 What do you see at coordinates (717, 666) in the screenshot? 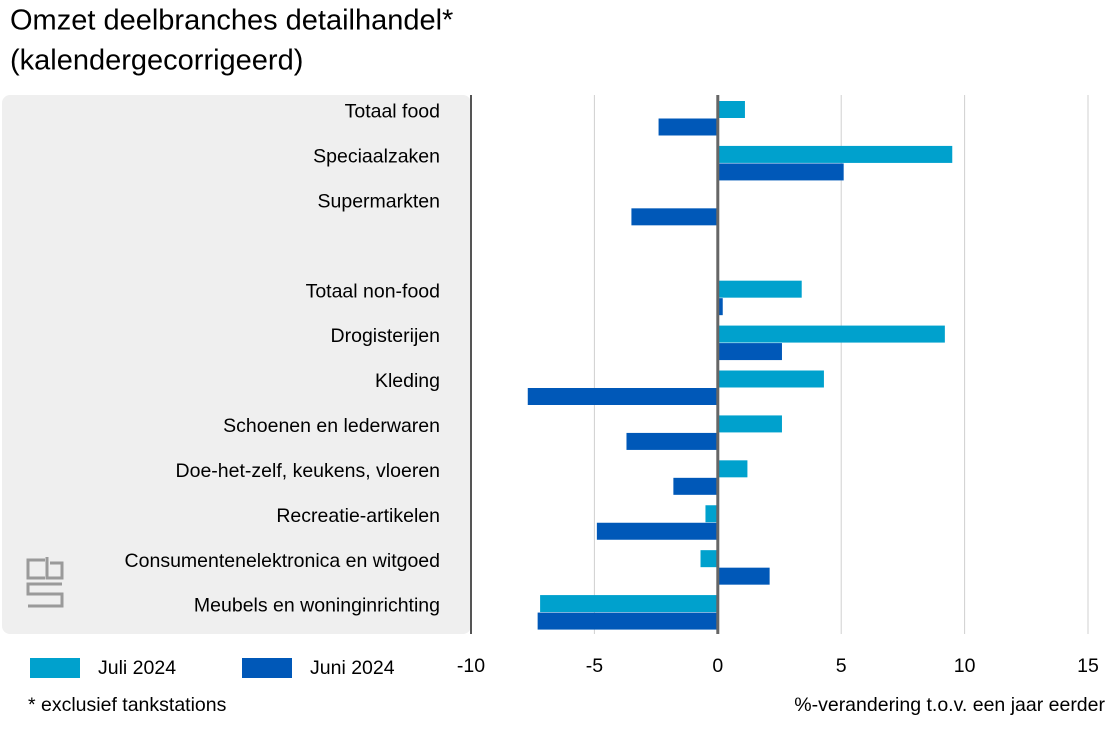
I see `x-tick-label: 0` at bounding box center [717, 666].